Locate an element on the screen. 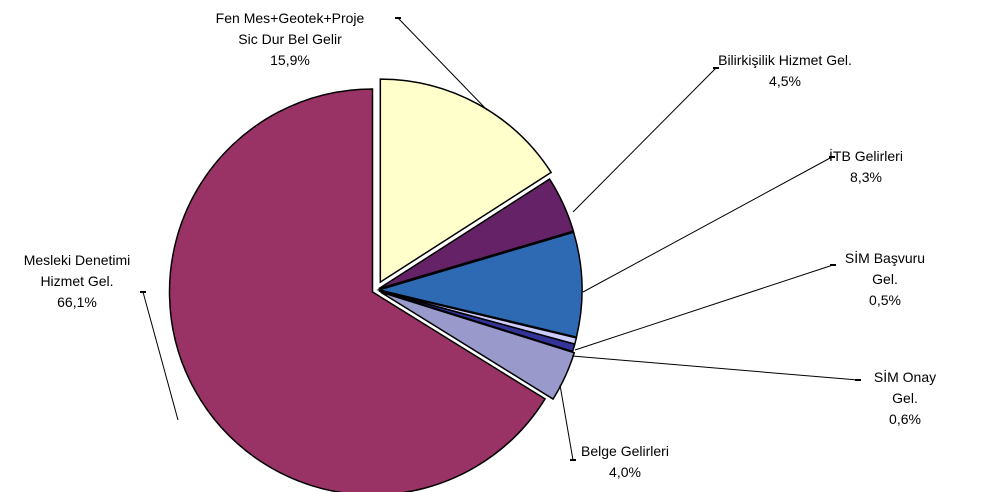  slice-label: Bilirkişilik Hizmet Gel. 4,5% is located at coordinates (785, 71).